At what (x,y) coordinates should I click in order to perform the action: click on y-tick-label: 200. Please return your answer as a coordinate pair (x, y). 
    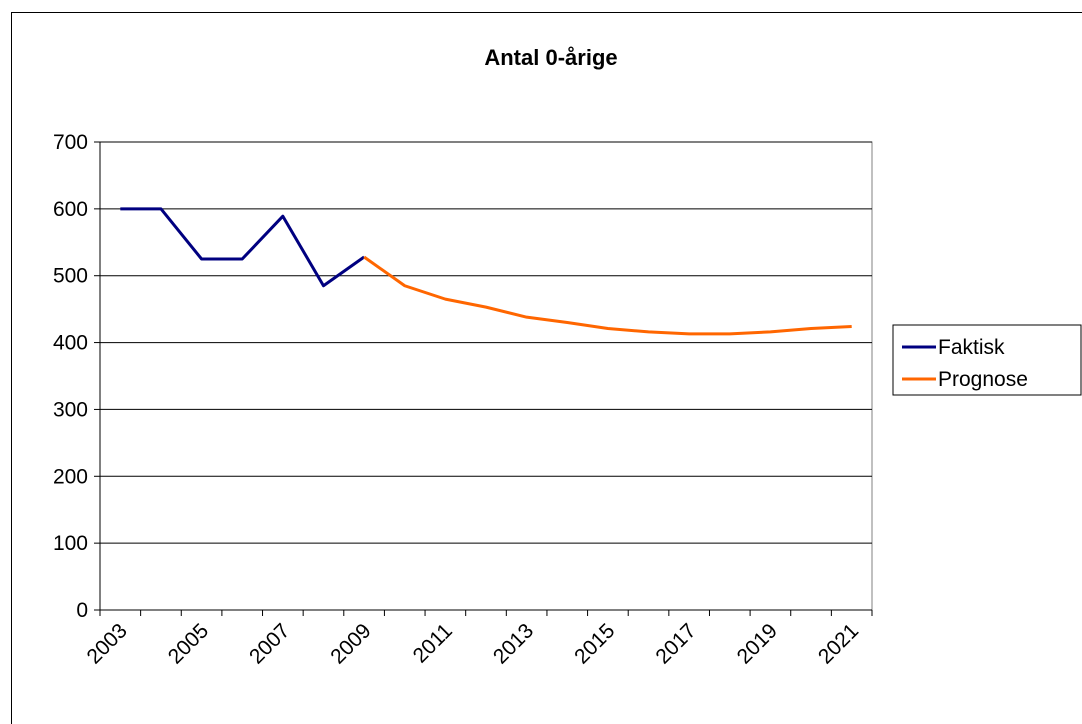
    Looking at the image, I should click on (70, 476).